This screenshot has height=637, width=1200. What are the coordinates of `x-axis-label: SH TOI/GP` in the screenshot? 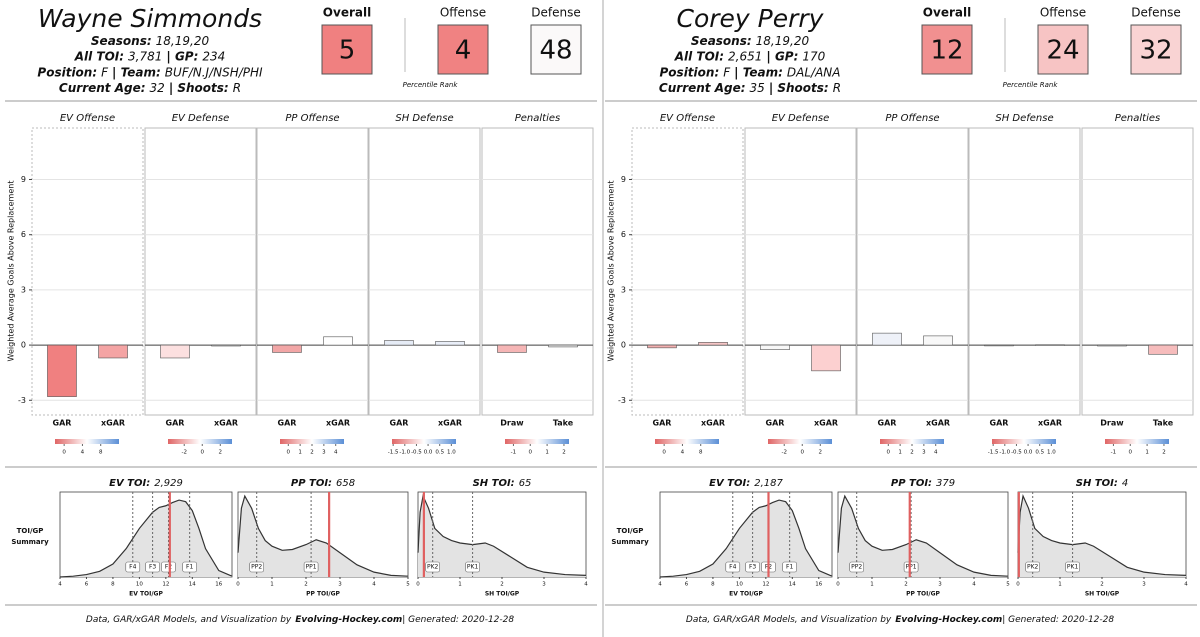 It's located at (1102, 594).